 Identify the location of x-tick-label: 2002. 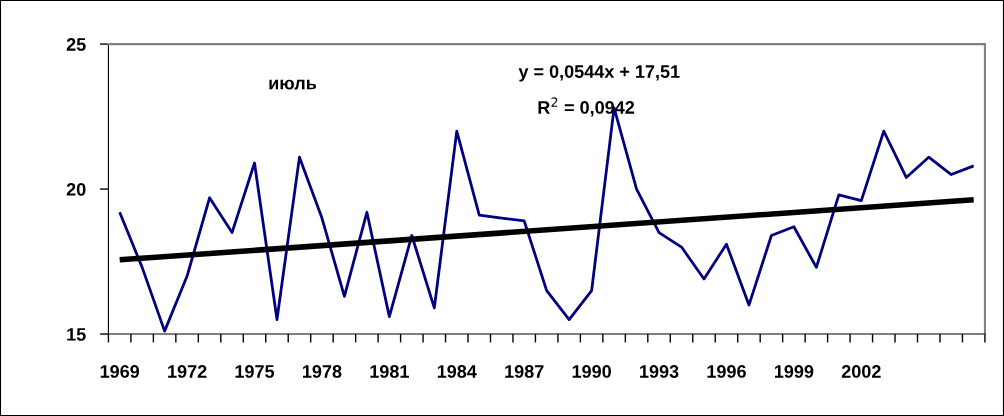
(861, 371).